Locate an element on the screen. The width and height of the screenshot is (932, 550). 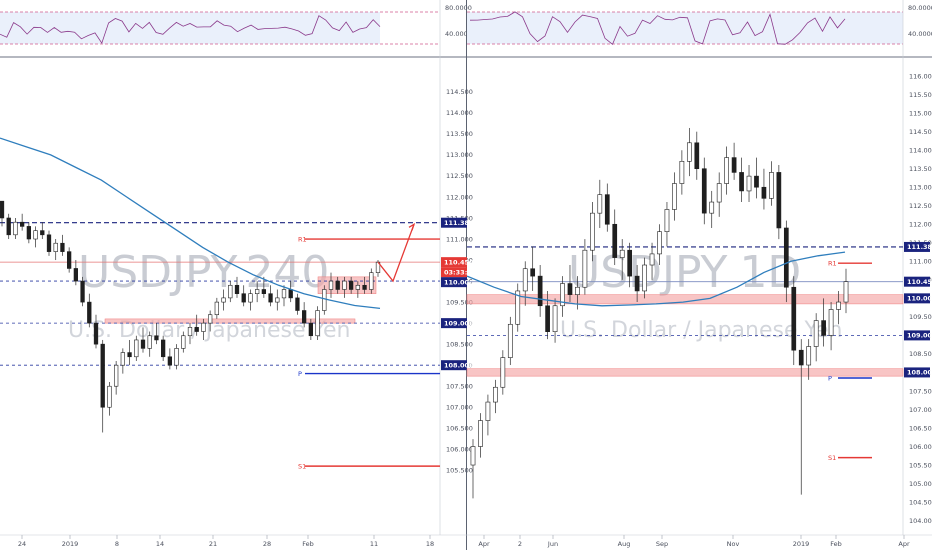
pivot-lines-left: R1 P S1 is located at coordinates (369, 352).